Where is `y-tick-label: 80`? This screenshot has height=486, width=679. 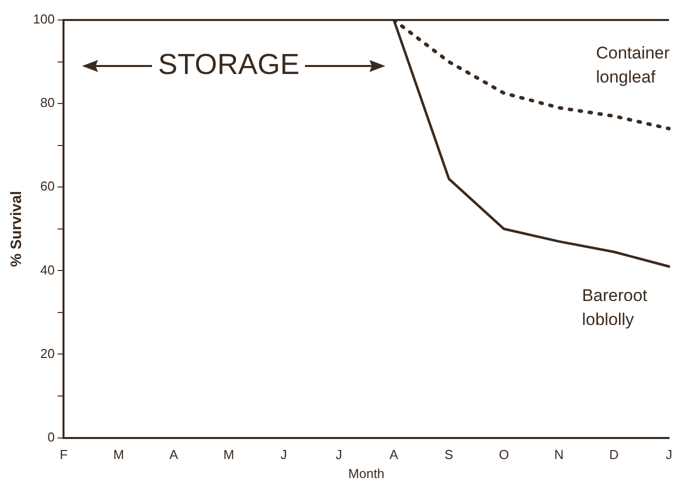 y-tick-label: 80 is located at coordinates (47, 102).